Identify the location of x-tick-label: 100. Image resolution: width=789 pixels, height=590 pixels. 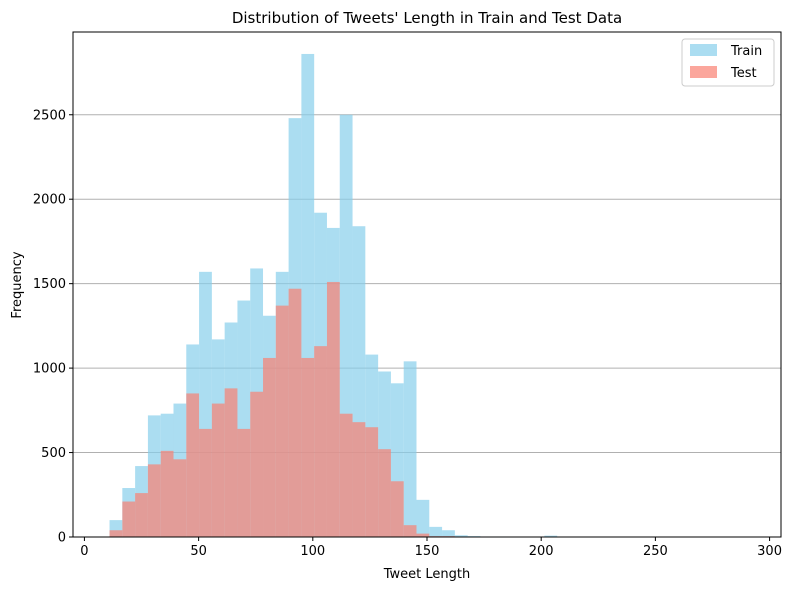
(312, 551).